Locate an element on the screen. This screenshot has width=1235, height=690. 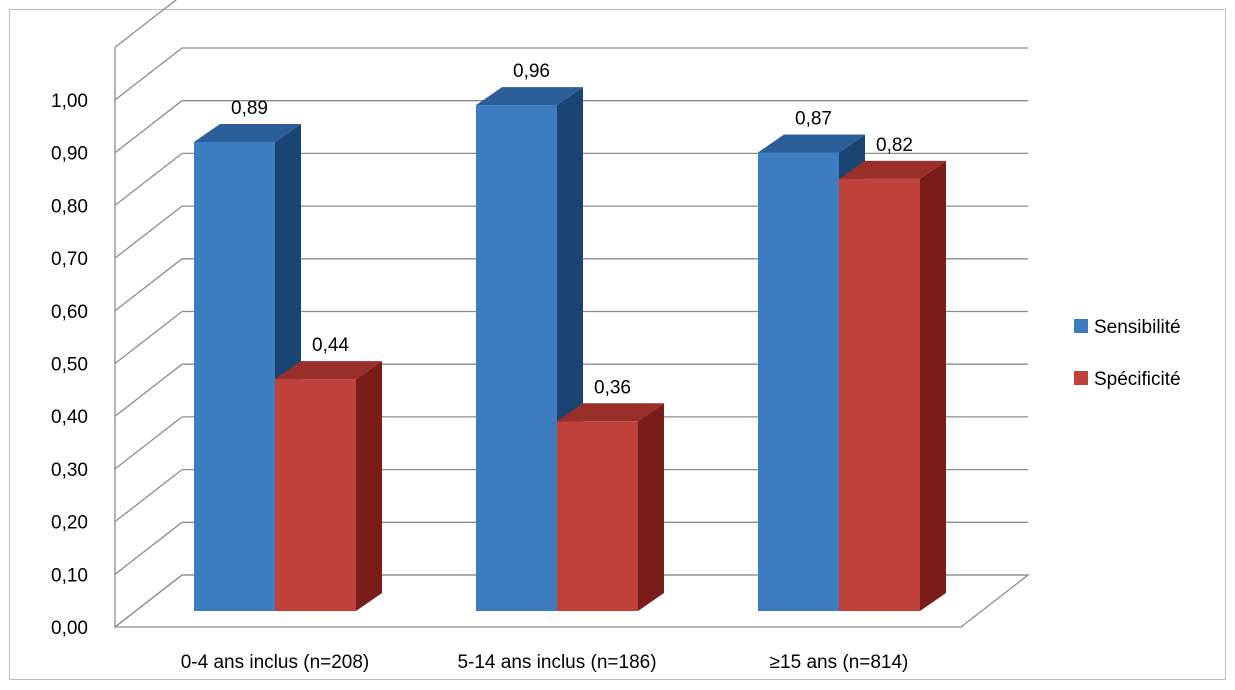
legend-label: Spécificité is located at coordinates (1137, 379).